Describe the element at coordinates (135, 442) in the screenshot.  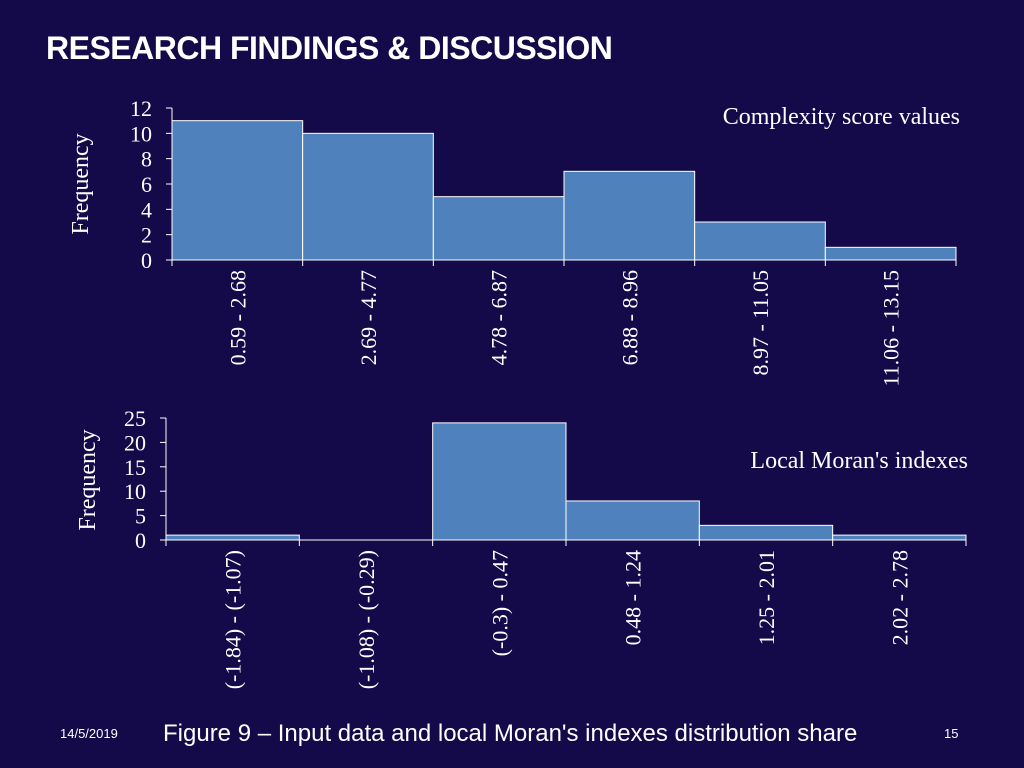
I see `y-tick-label: 20` at that location.